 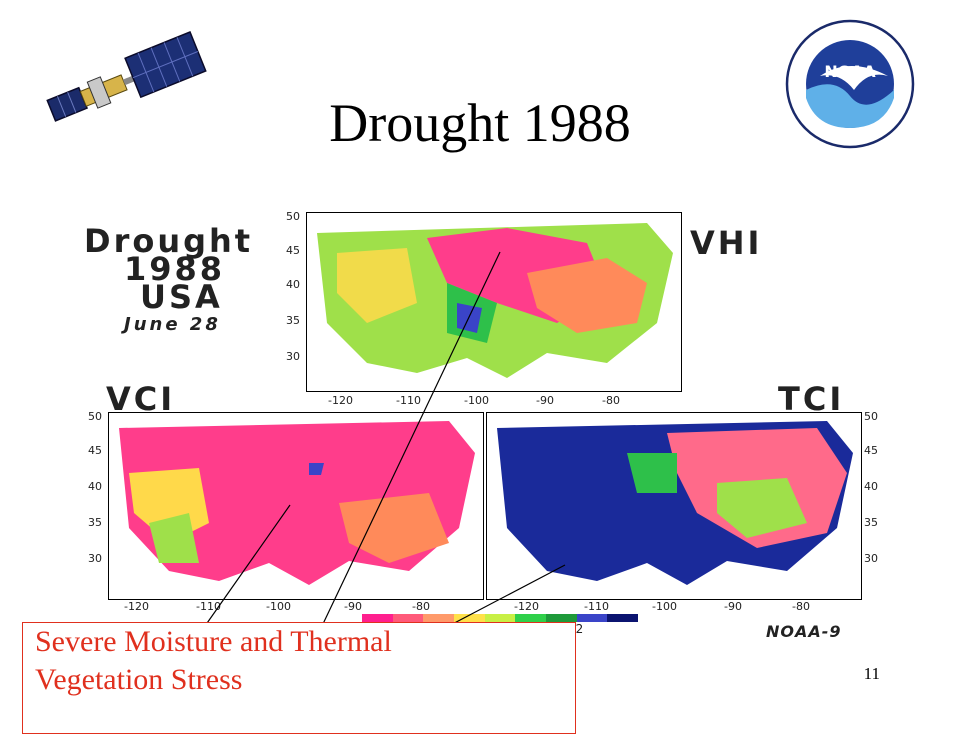 I want to click on callout-line-1: Severe Moisture and Thermal, so click(x=213, y=641).